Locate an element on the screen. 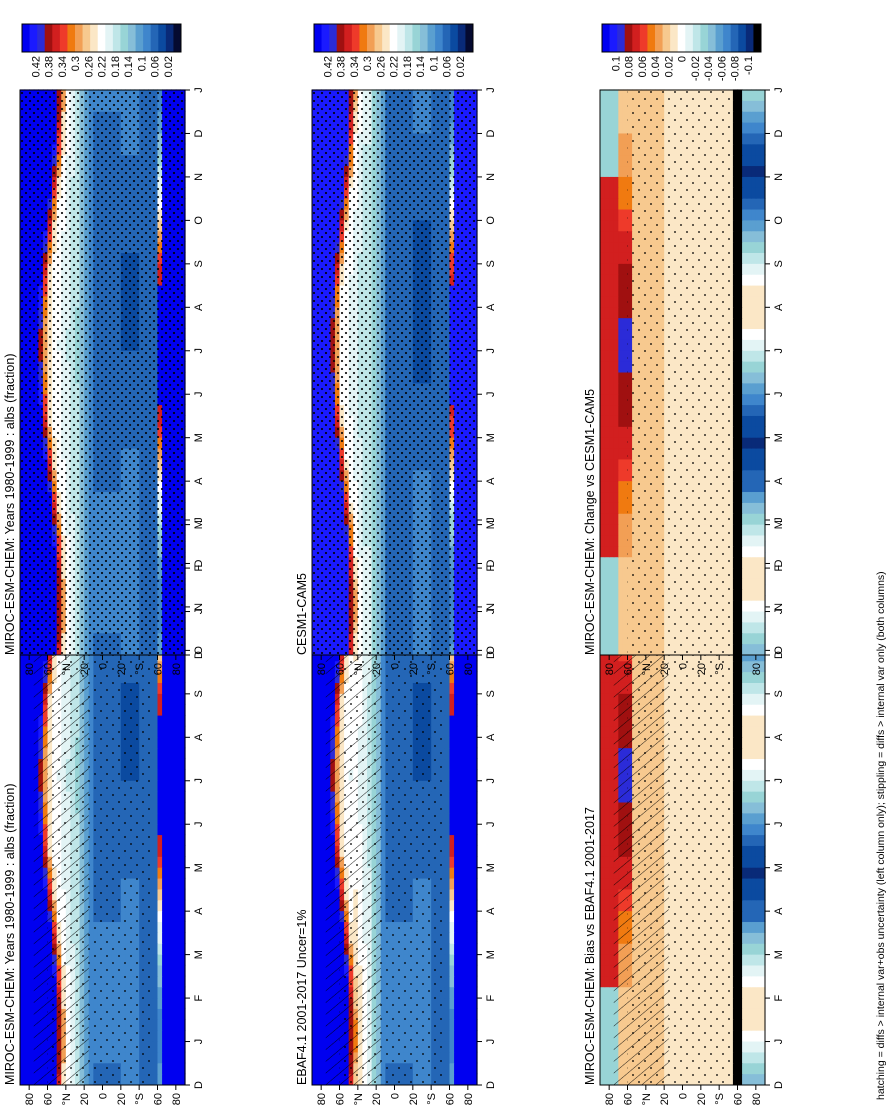 The image size is (891, 1107). month-tick-label: J is located at coordinates (199, 781).